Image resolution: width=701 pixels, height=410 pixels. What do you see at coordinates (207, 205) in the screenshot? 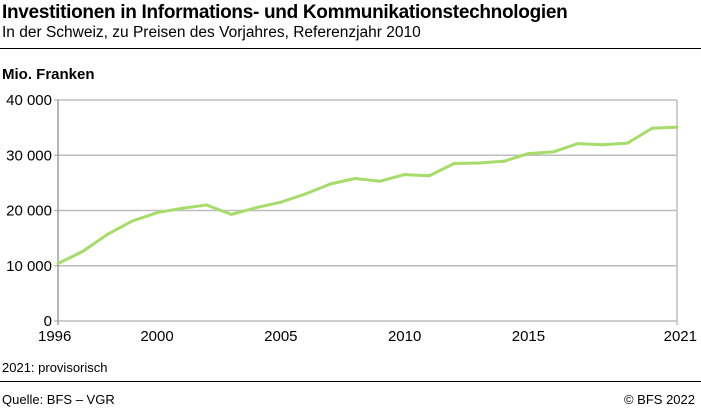
I see `data-point-2002` at bounding box center [207, 205].